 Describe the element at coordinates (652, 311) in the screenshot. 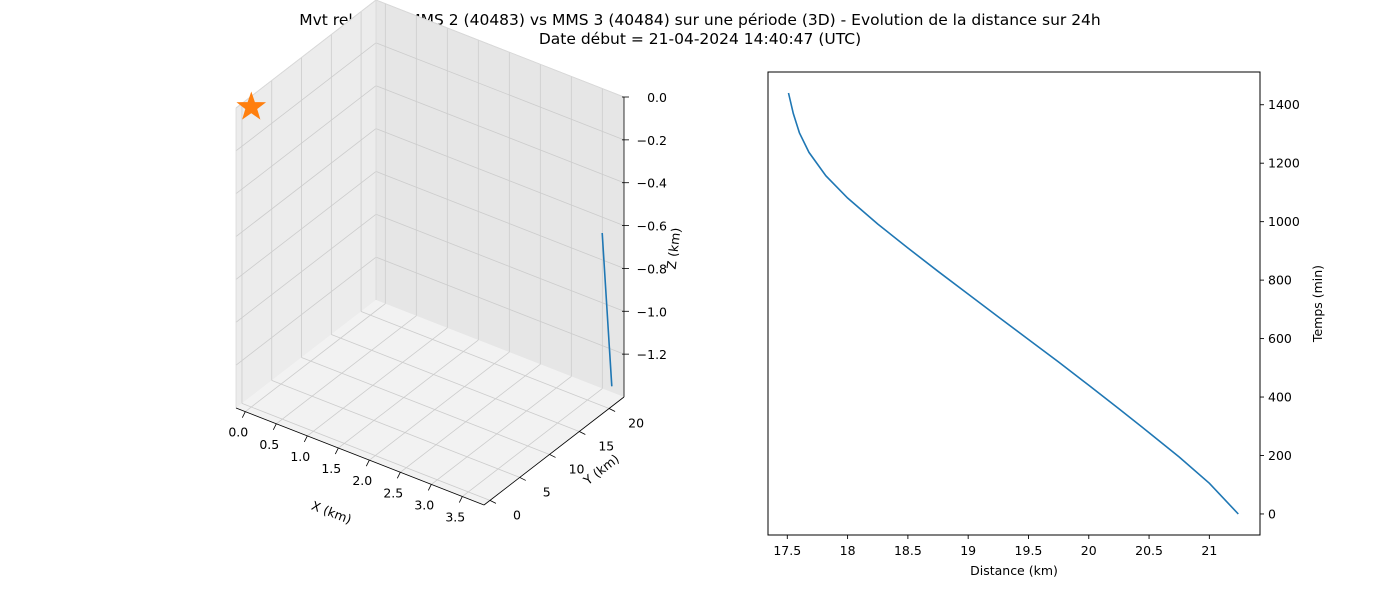

I see `z-tick-label: −1.0` at that location.